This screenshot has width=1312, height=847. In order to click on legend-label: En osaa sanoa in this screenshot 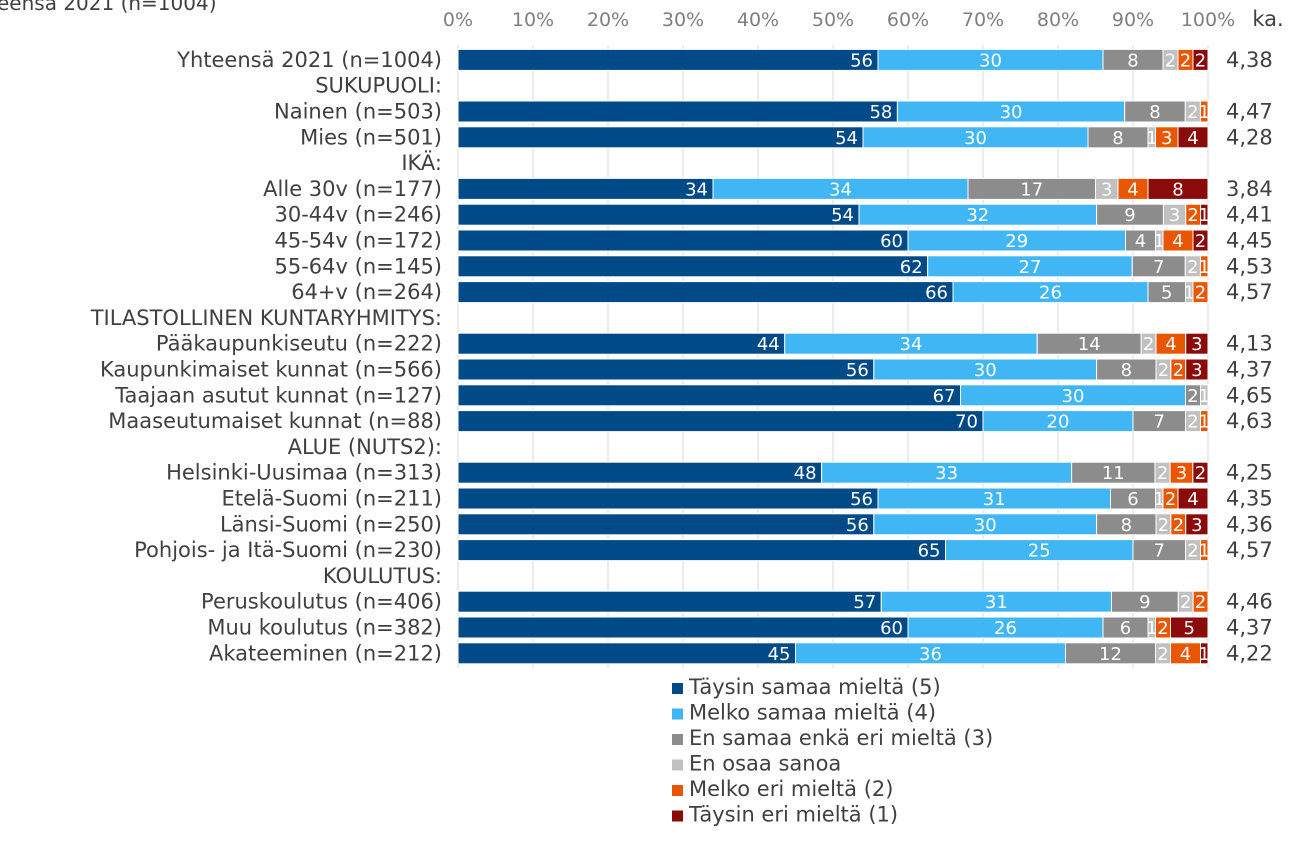, I will do `click(765, 764)`.